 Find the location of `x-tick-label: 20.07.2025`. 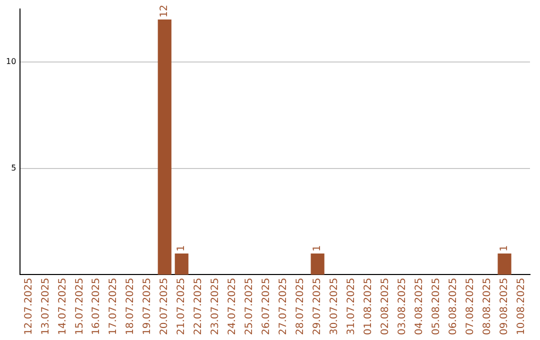

x-tick-label: 20.07.2025 is located at coordinates (164, 307).